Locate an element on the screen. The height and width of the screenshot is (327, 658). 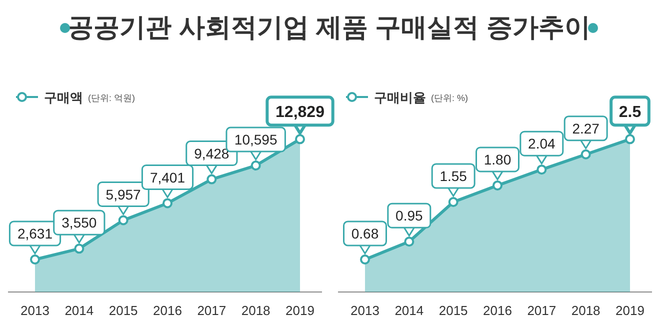
legend-label: 구매액 is located at coordinates (63, 97).